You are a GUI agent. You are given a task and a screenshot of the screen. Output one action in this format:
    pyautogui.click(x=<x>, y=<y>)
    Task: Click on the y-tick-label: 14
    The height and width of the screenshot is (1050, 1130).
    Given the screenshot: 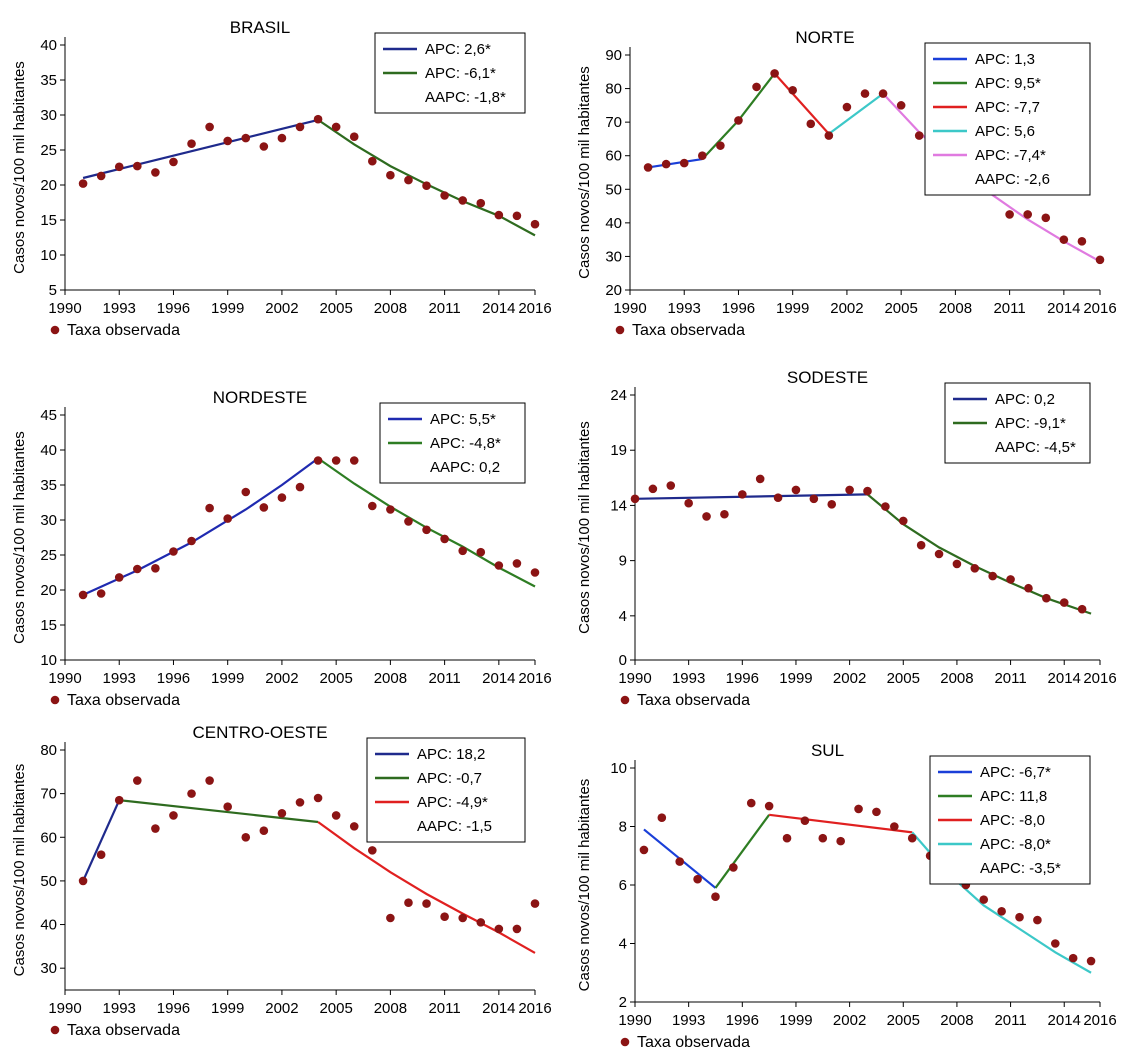 What is the action you would take?
    pyautogui.click(x=618, y=505)
    